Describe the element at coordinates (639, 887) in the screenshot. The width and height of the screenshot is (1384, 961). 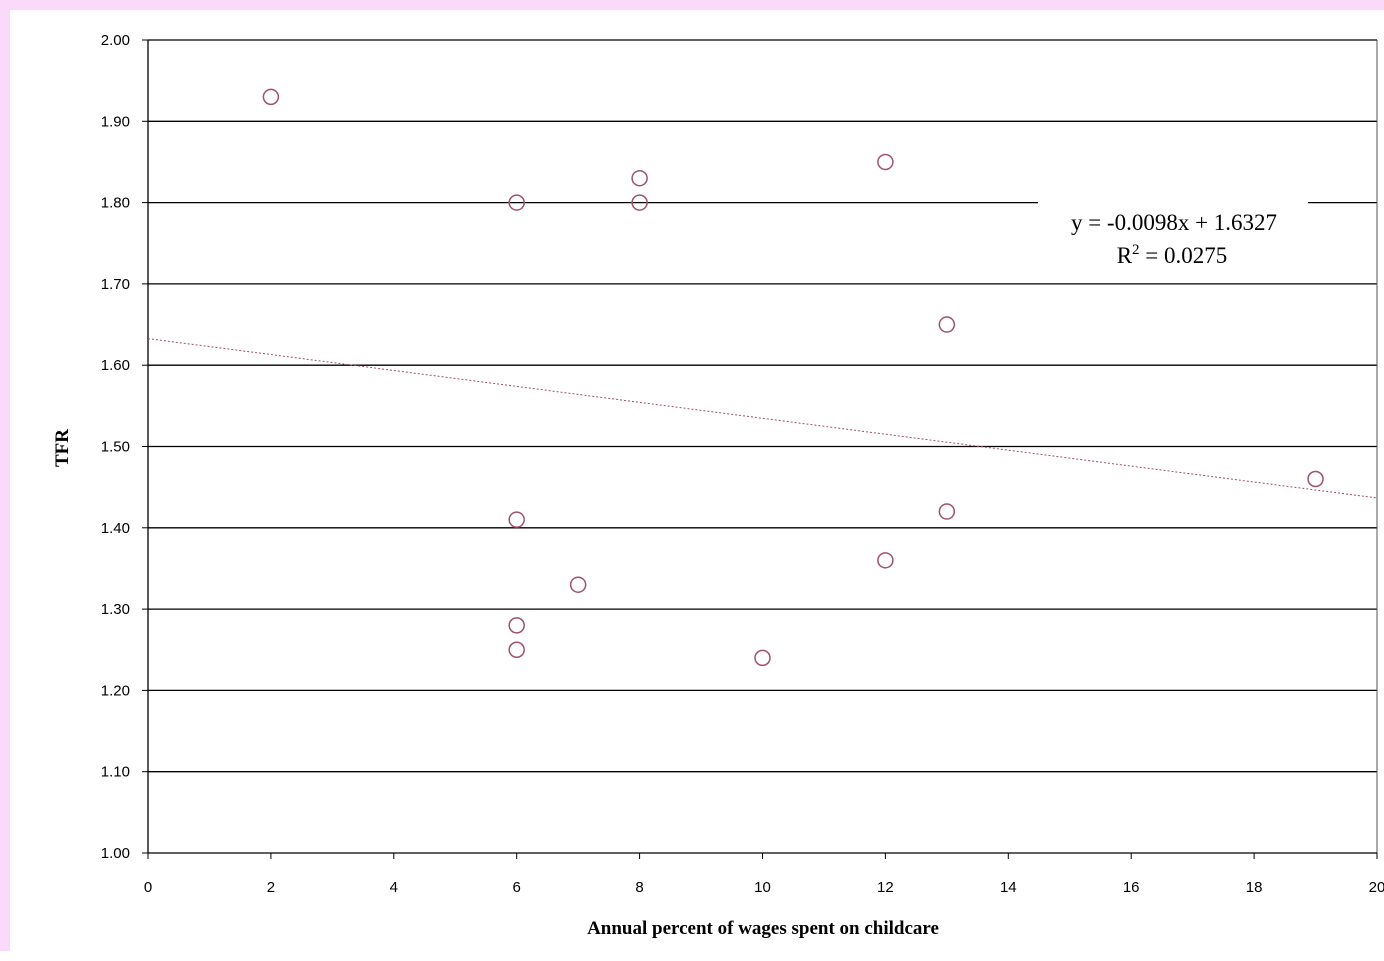
I see `x-tick-label: 8` at that location.